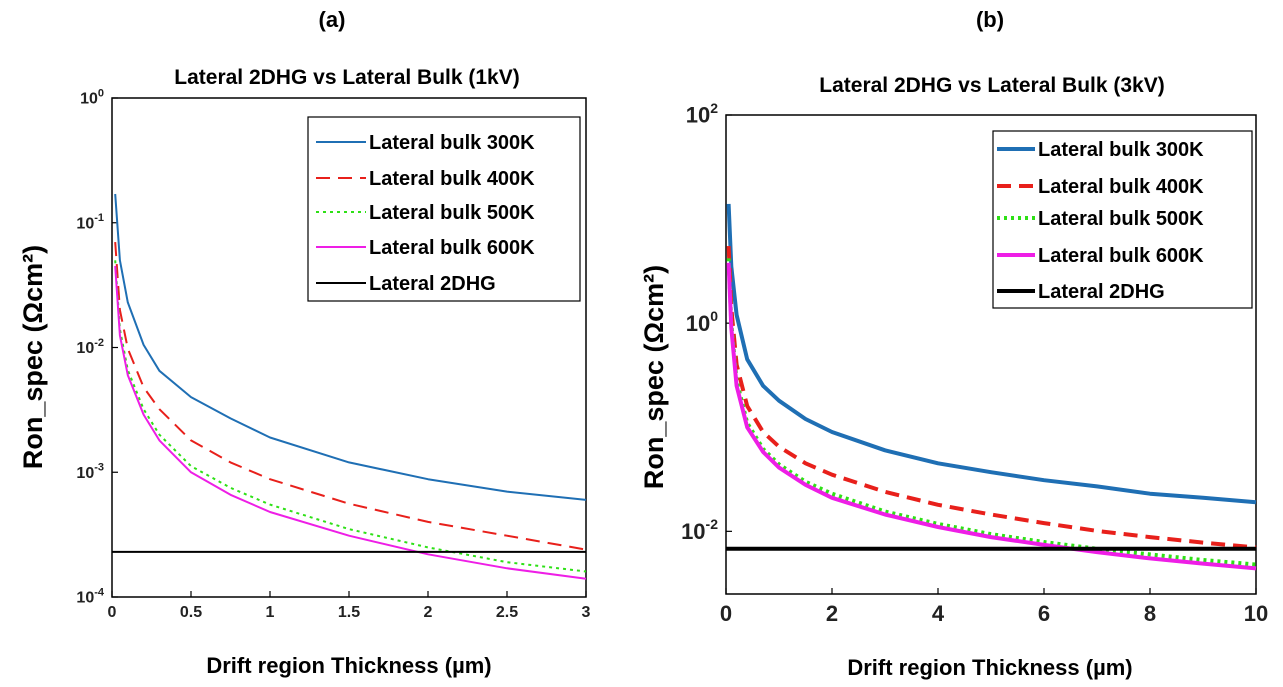  What do you see at coordinates (989, 667) in the screenshot?
I see `chart-b-x-axis-label: Drift region Thickness (µm)` at bounding box center [989, 667].